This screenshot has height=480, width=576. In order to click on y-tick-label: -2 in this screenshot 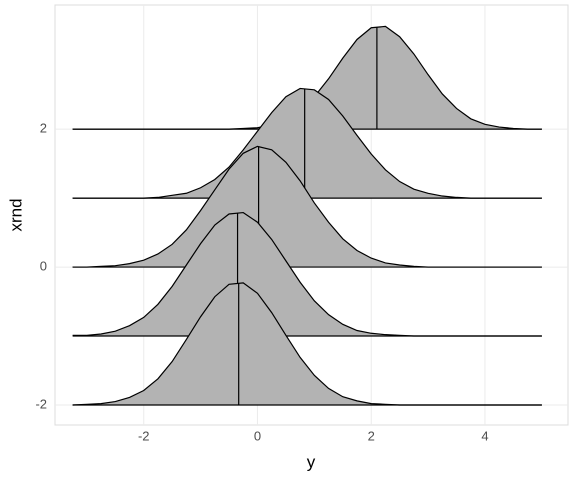, I will do `click(41, 403)`.